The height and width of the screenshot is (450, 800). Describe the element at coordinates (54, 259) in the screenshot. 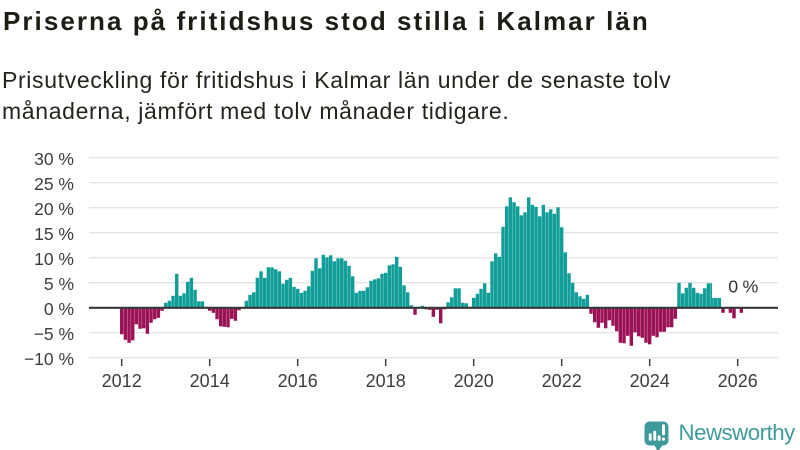

I see `svg-text: 10 %` at that location.